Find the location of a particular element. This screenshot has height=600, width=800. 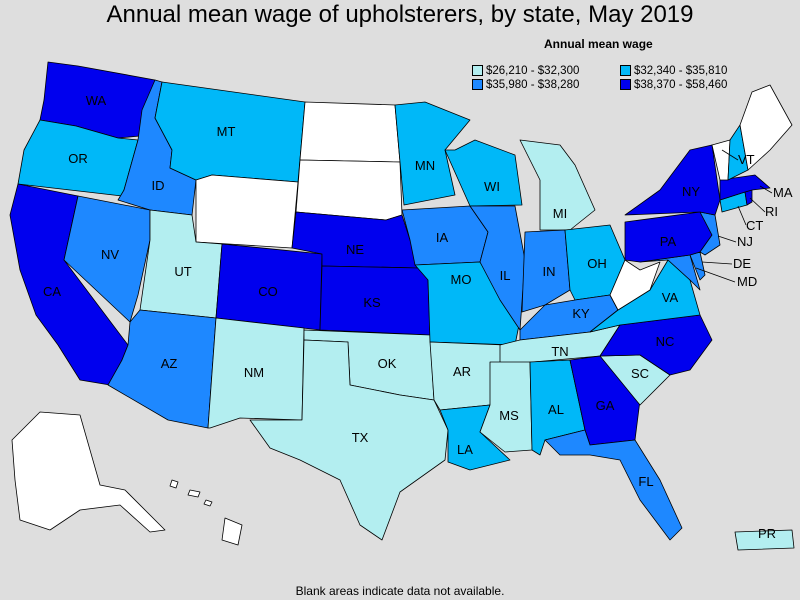

label-az: AZ is located at coordinates (169, 363).